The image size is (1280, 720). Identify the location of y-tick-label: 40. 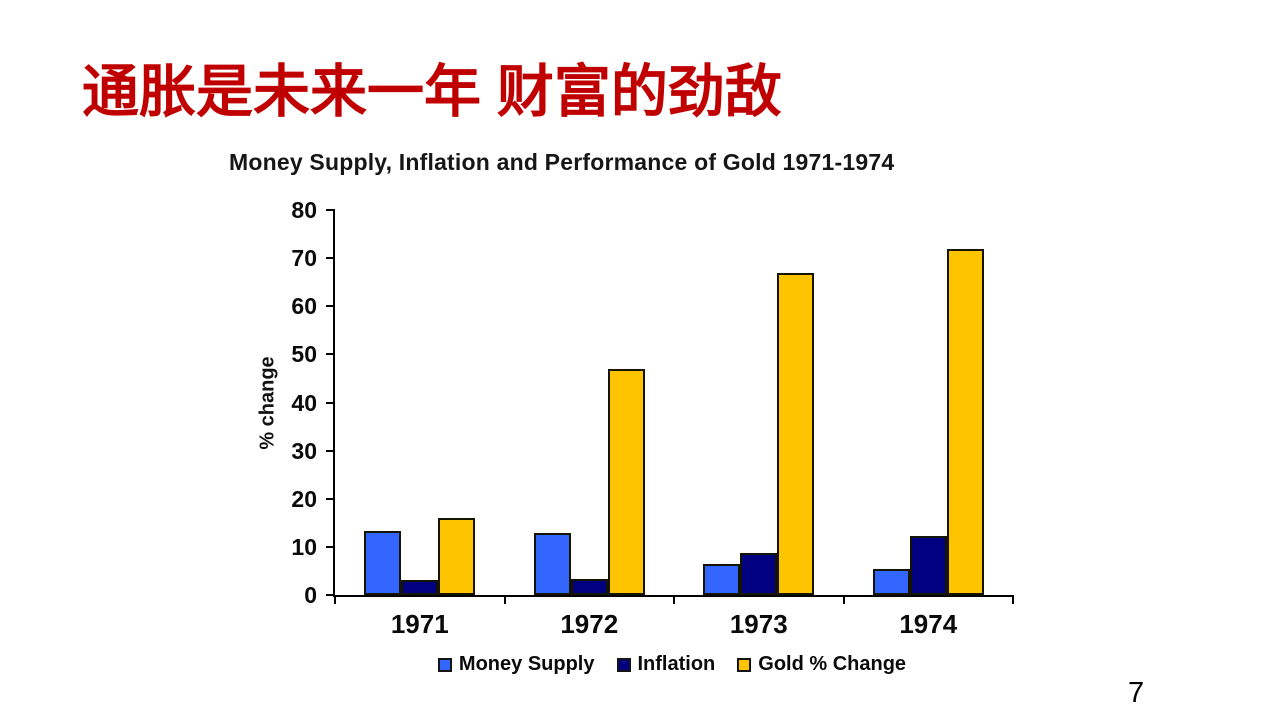
(304, 402).